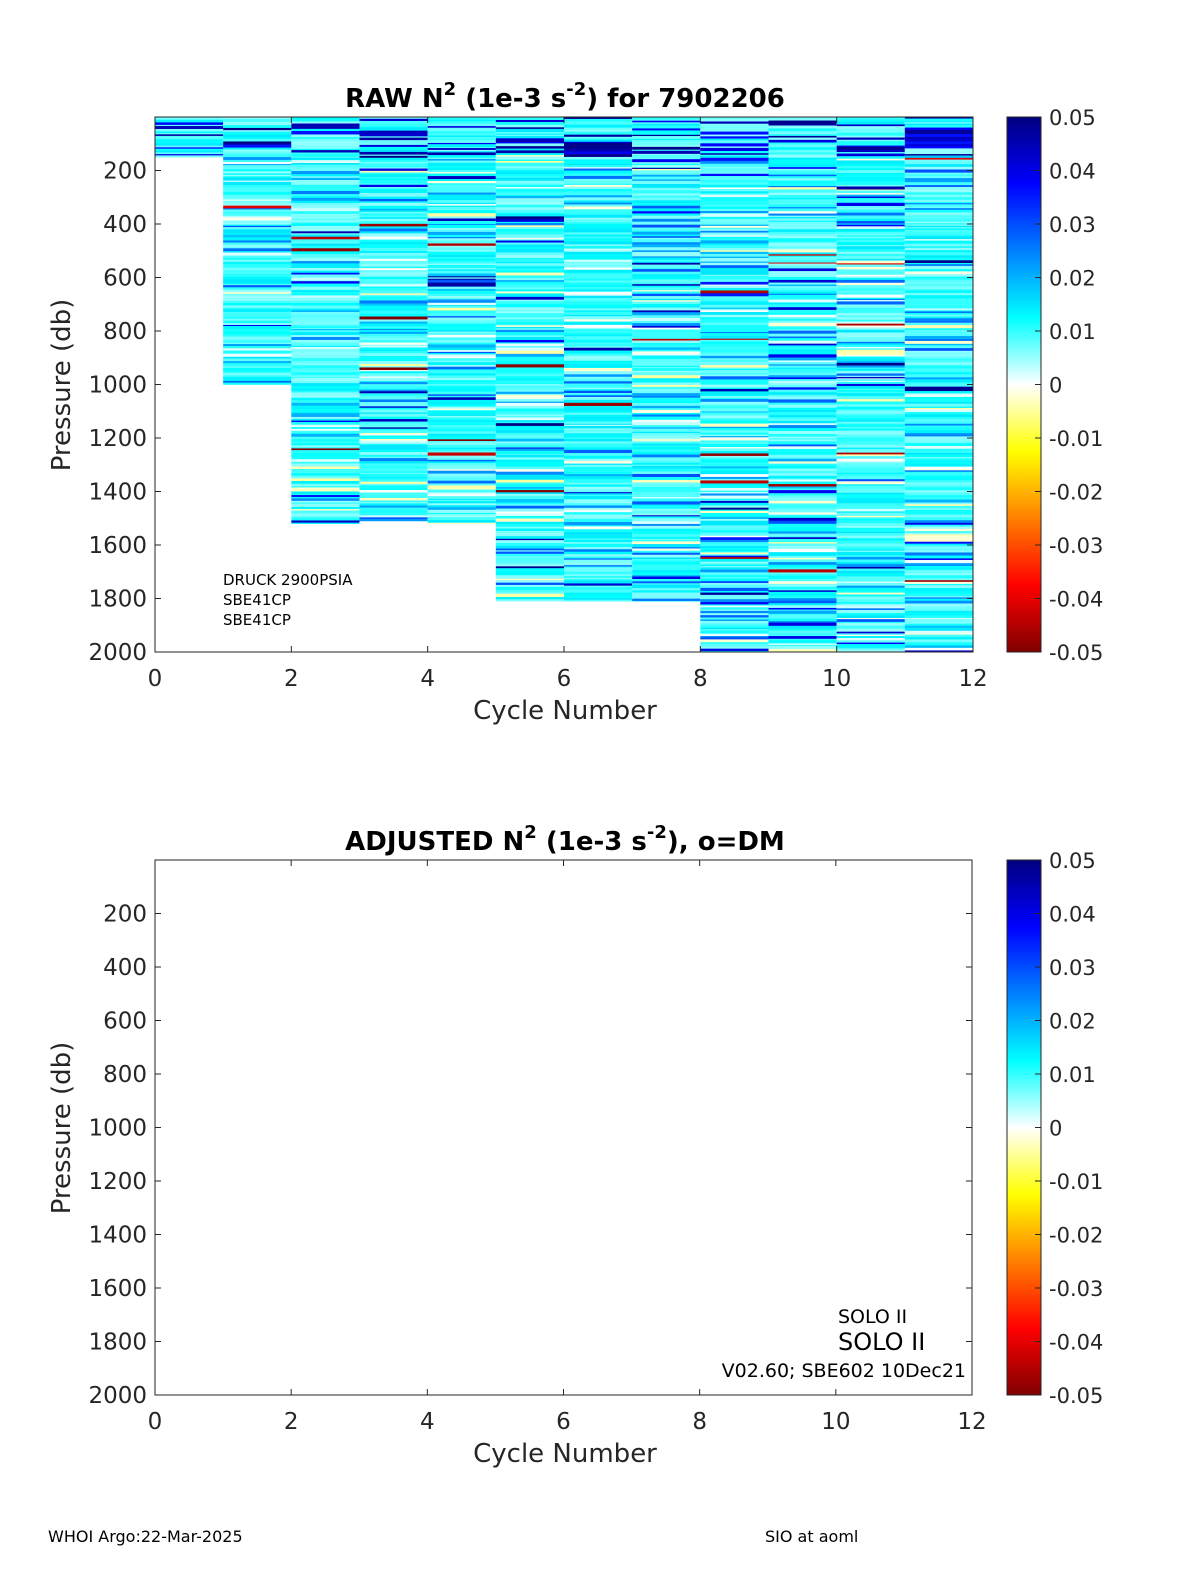 Image resolution: width=1200 pixels, height=1575 pixels. I want to click on colorbar-tick-label: 0.04, so click(1072, 172).